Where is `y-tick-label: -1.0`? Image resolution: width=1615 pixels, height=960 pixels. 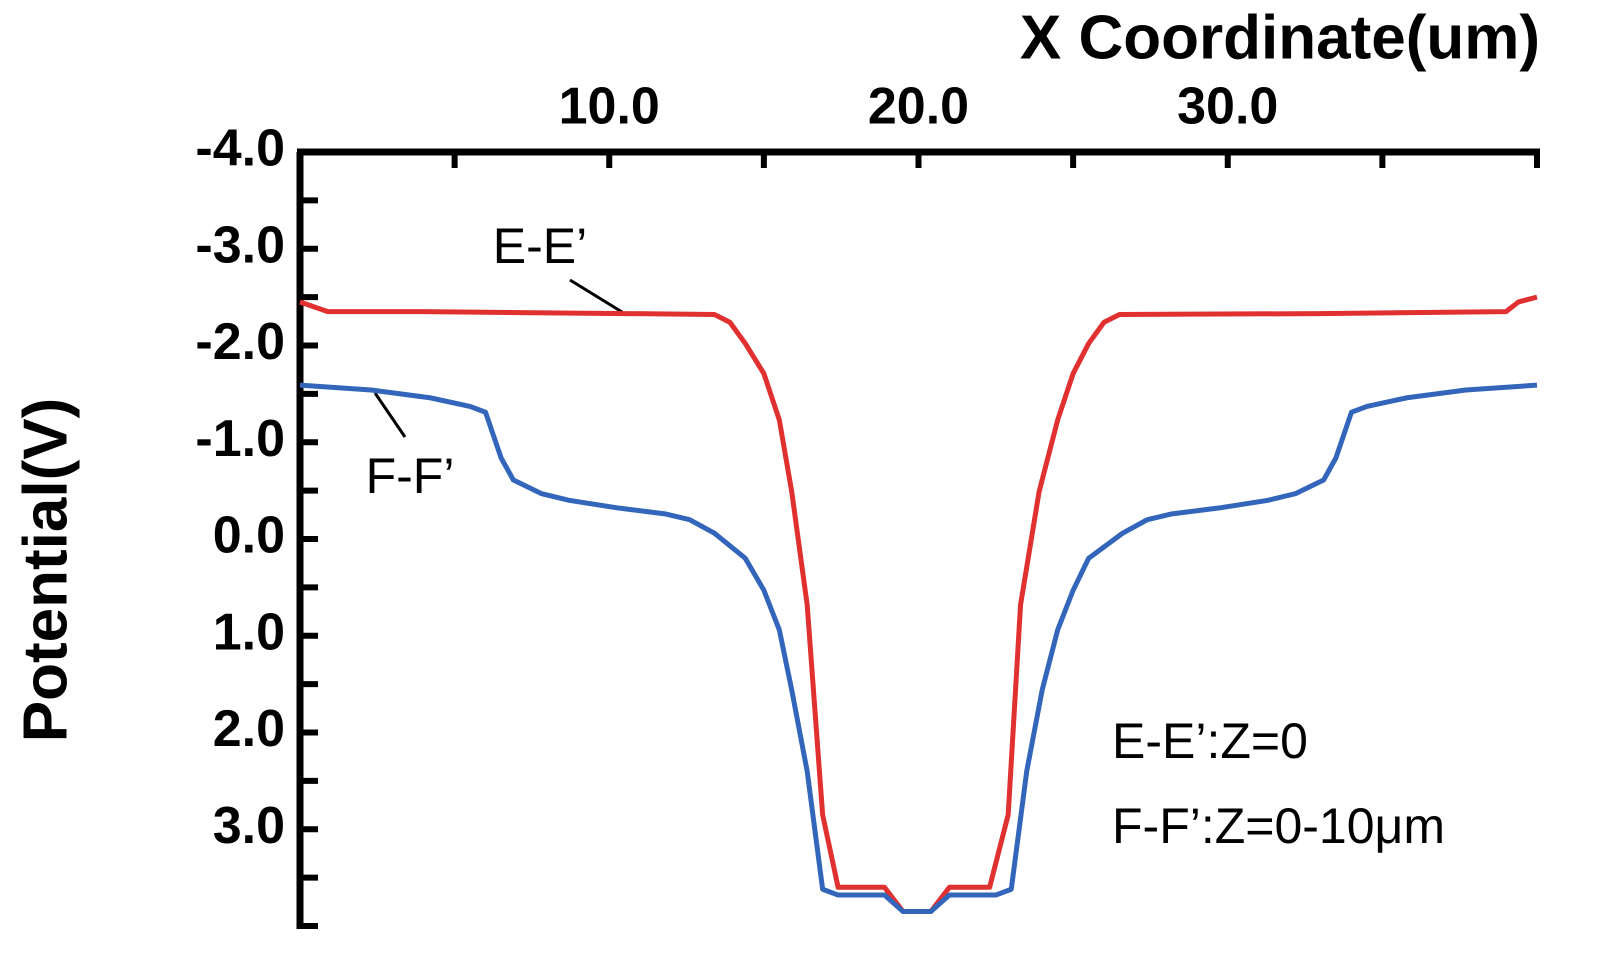 y-tick-label: -1.0 is located at coordinates (240, 439).